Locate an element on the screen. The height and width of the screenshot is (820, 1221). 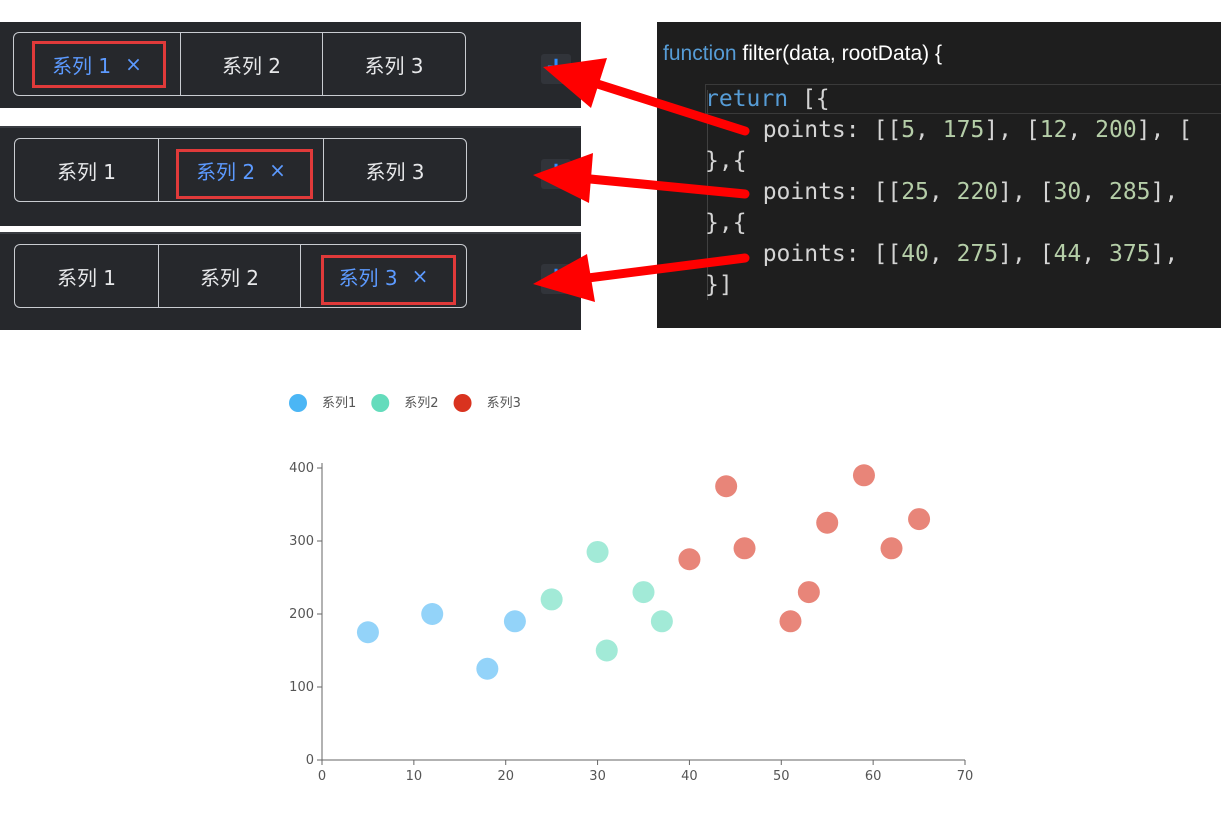
tab-series-1: 系列 1 × is located at coordinates (97, 64).